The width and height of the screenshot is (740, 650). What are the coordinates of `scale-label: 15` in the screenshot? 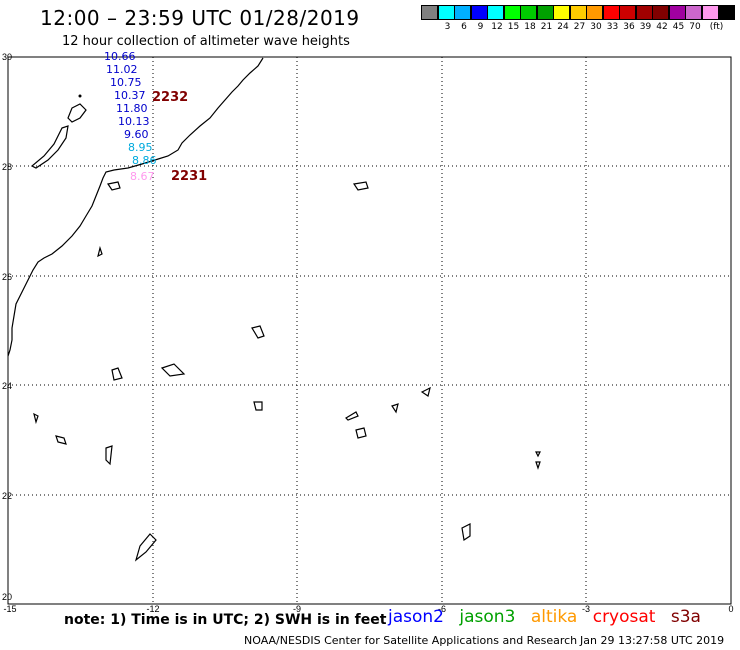 It's located at (513, 27).